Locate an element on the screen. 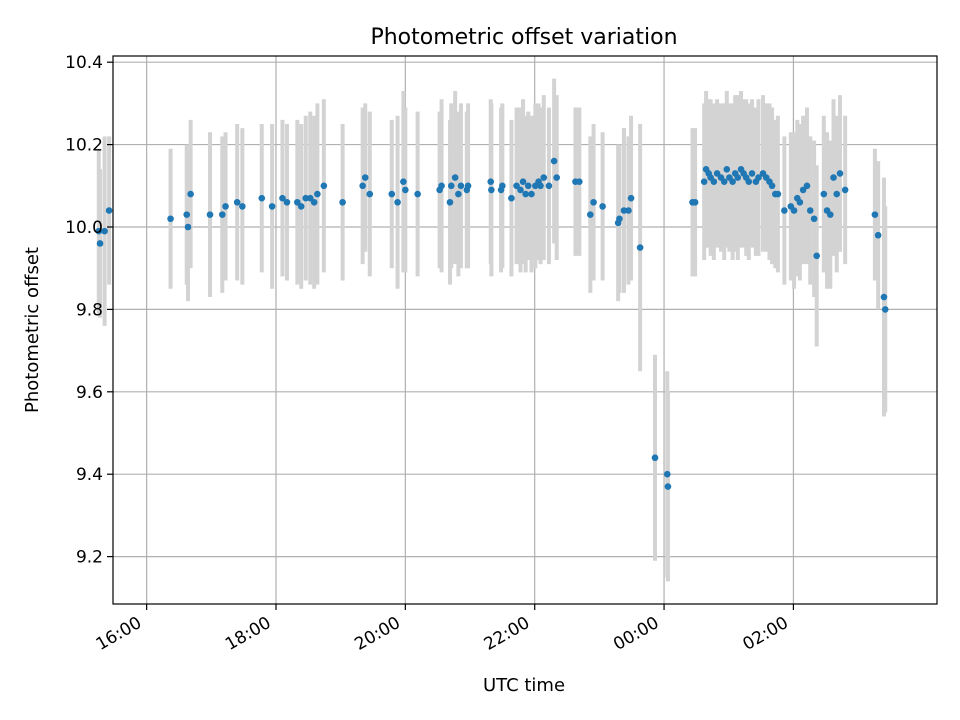 This screenshot has width=960, height=720. y-axis-ticks: 9.2 9.4 9.6 9.8 10.0 10.2 10.4 is located at coordinates (89, 310).